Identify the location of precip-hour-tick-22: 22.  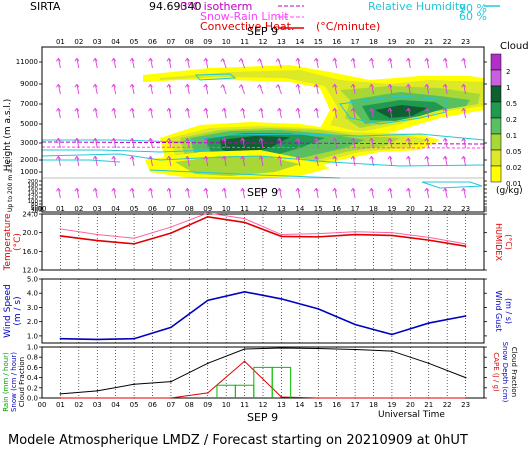
(447, 405).